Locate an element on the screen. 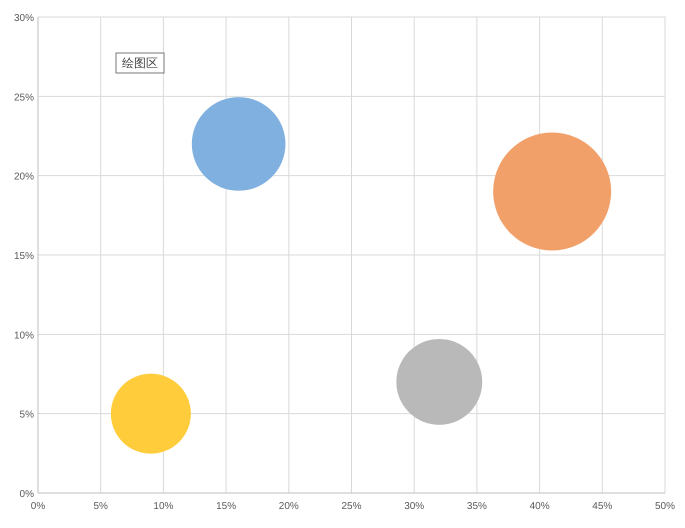  y-tick-label: 20% is located at coordinates (24, 177).